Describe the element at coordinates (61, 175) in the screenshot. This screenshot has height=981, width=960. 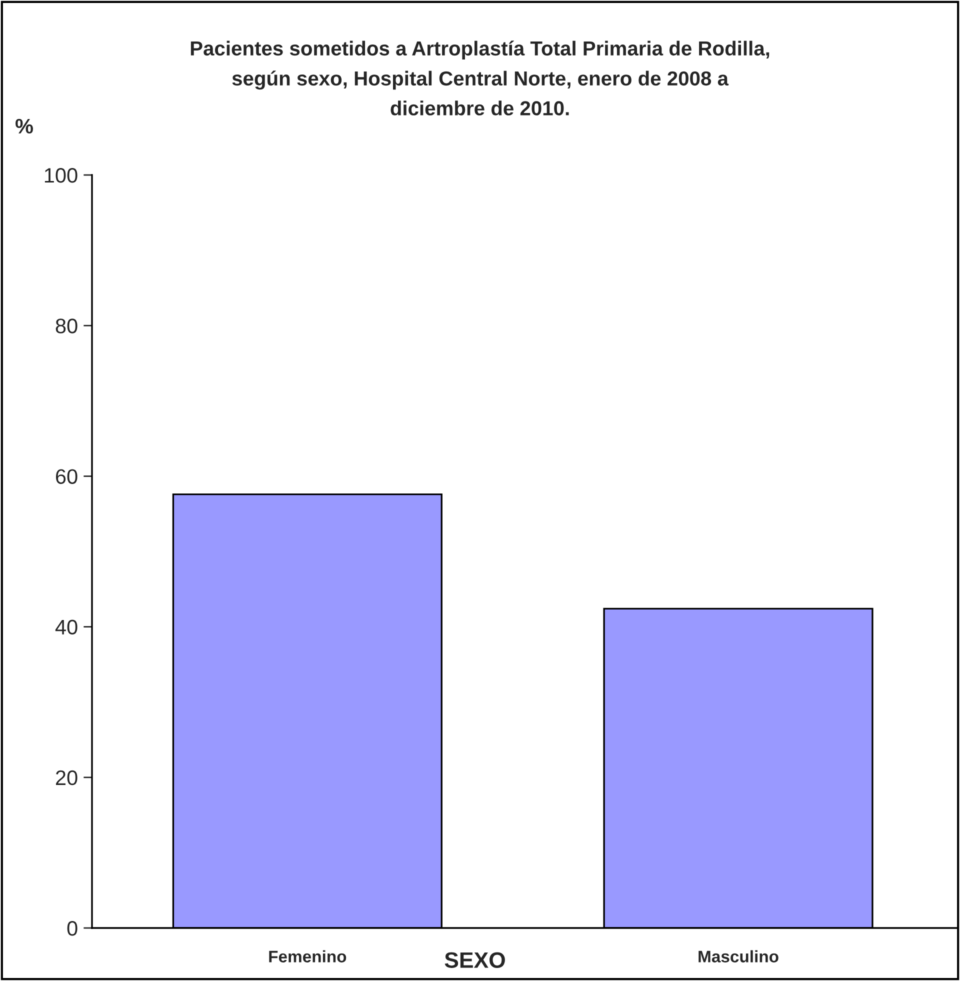
I see `y-tick-label: 100` at that location.